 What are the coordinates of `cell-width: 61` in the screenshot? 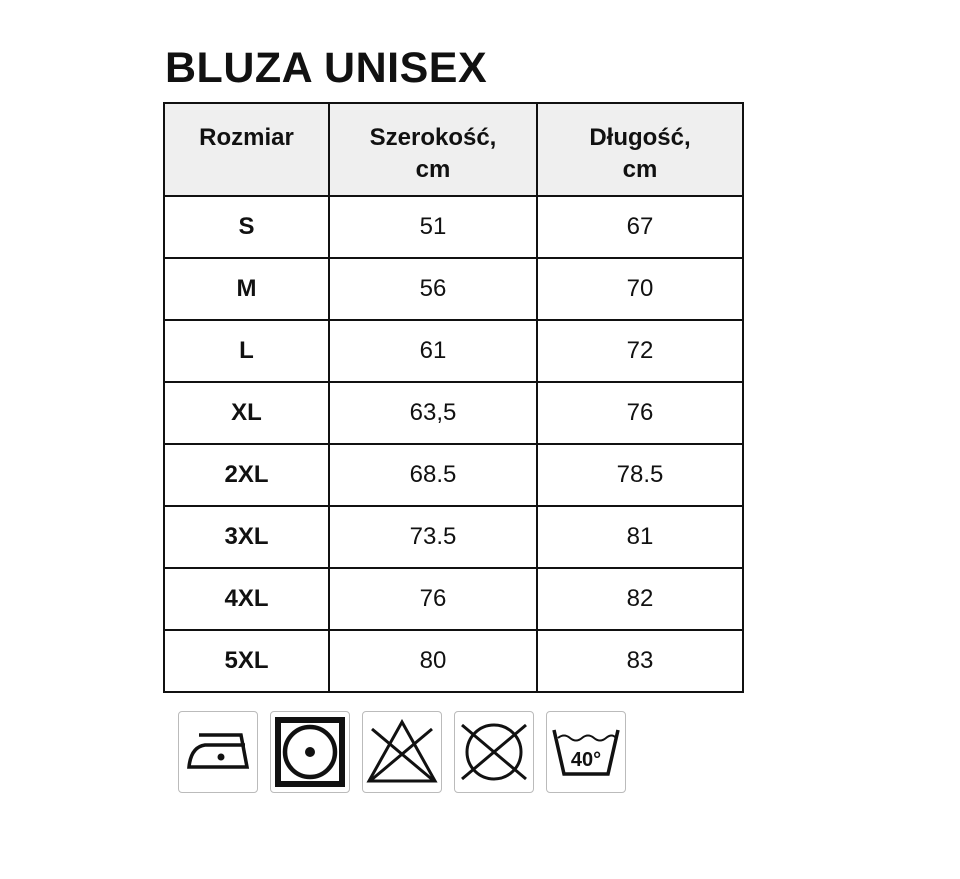 It's located at (433, 351).